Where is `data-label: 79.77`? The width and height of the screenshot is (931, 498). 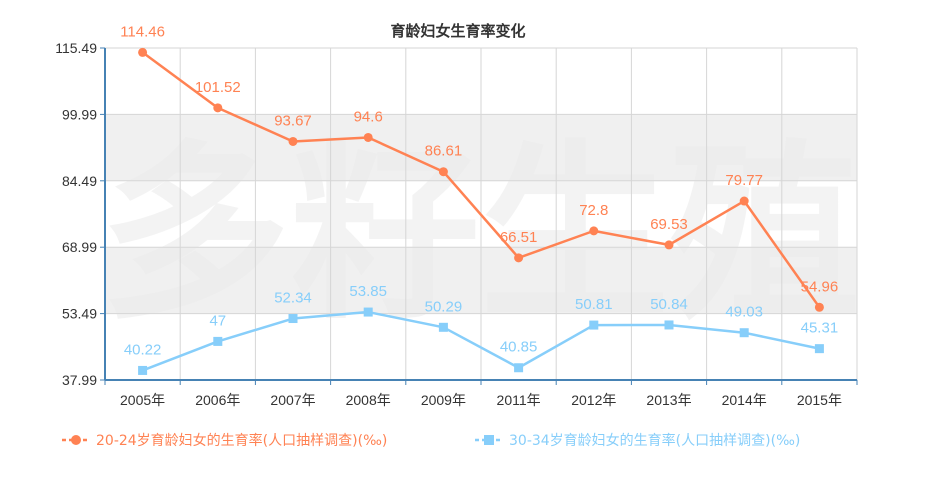 data-label: 79.77 is located at coordinates (744, 180).